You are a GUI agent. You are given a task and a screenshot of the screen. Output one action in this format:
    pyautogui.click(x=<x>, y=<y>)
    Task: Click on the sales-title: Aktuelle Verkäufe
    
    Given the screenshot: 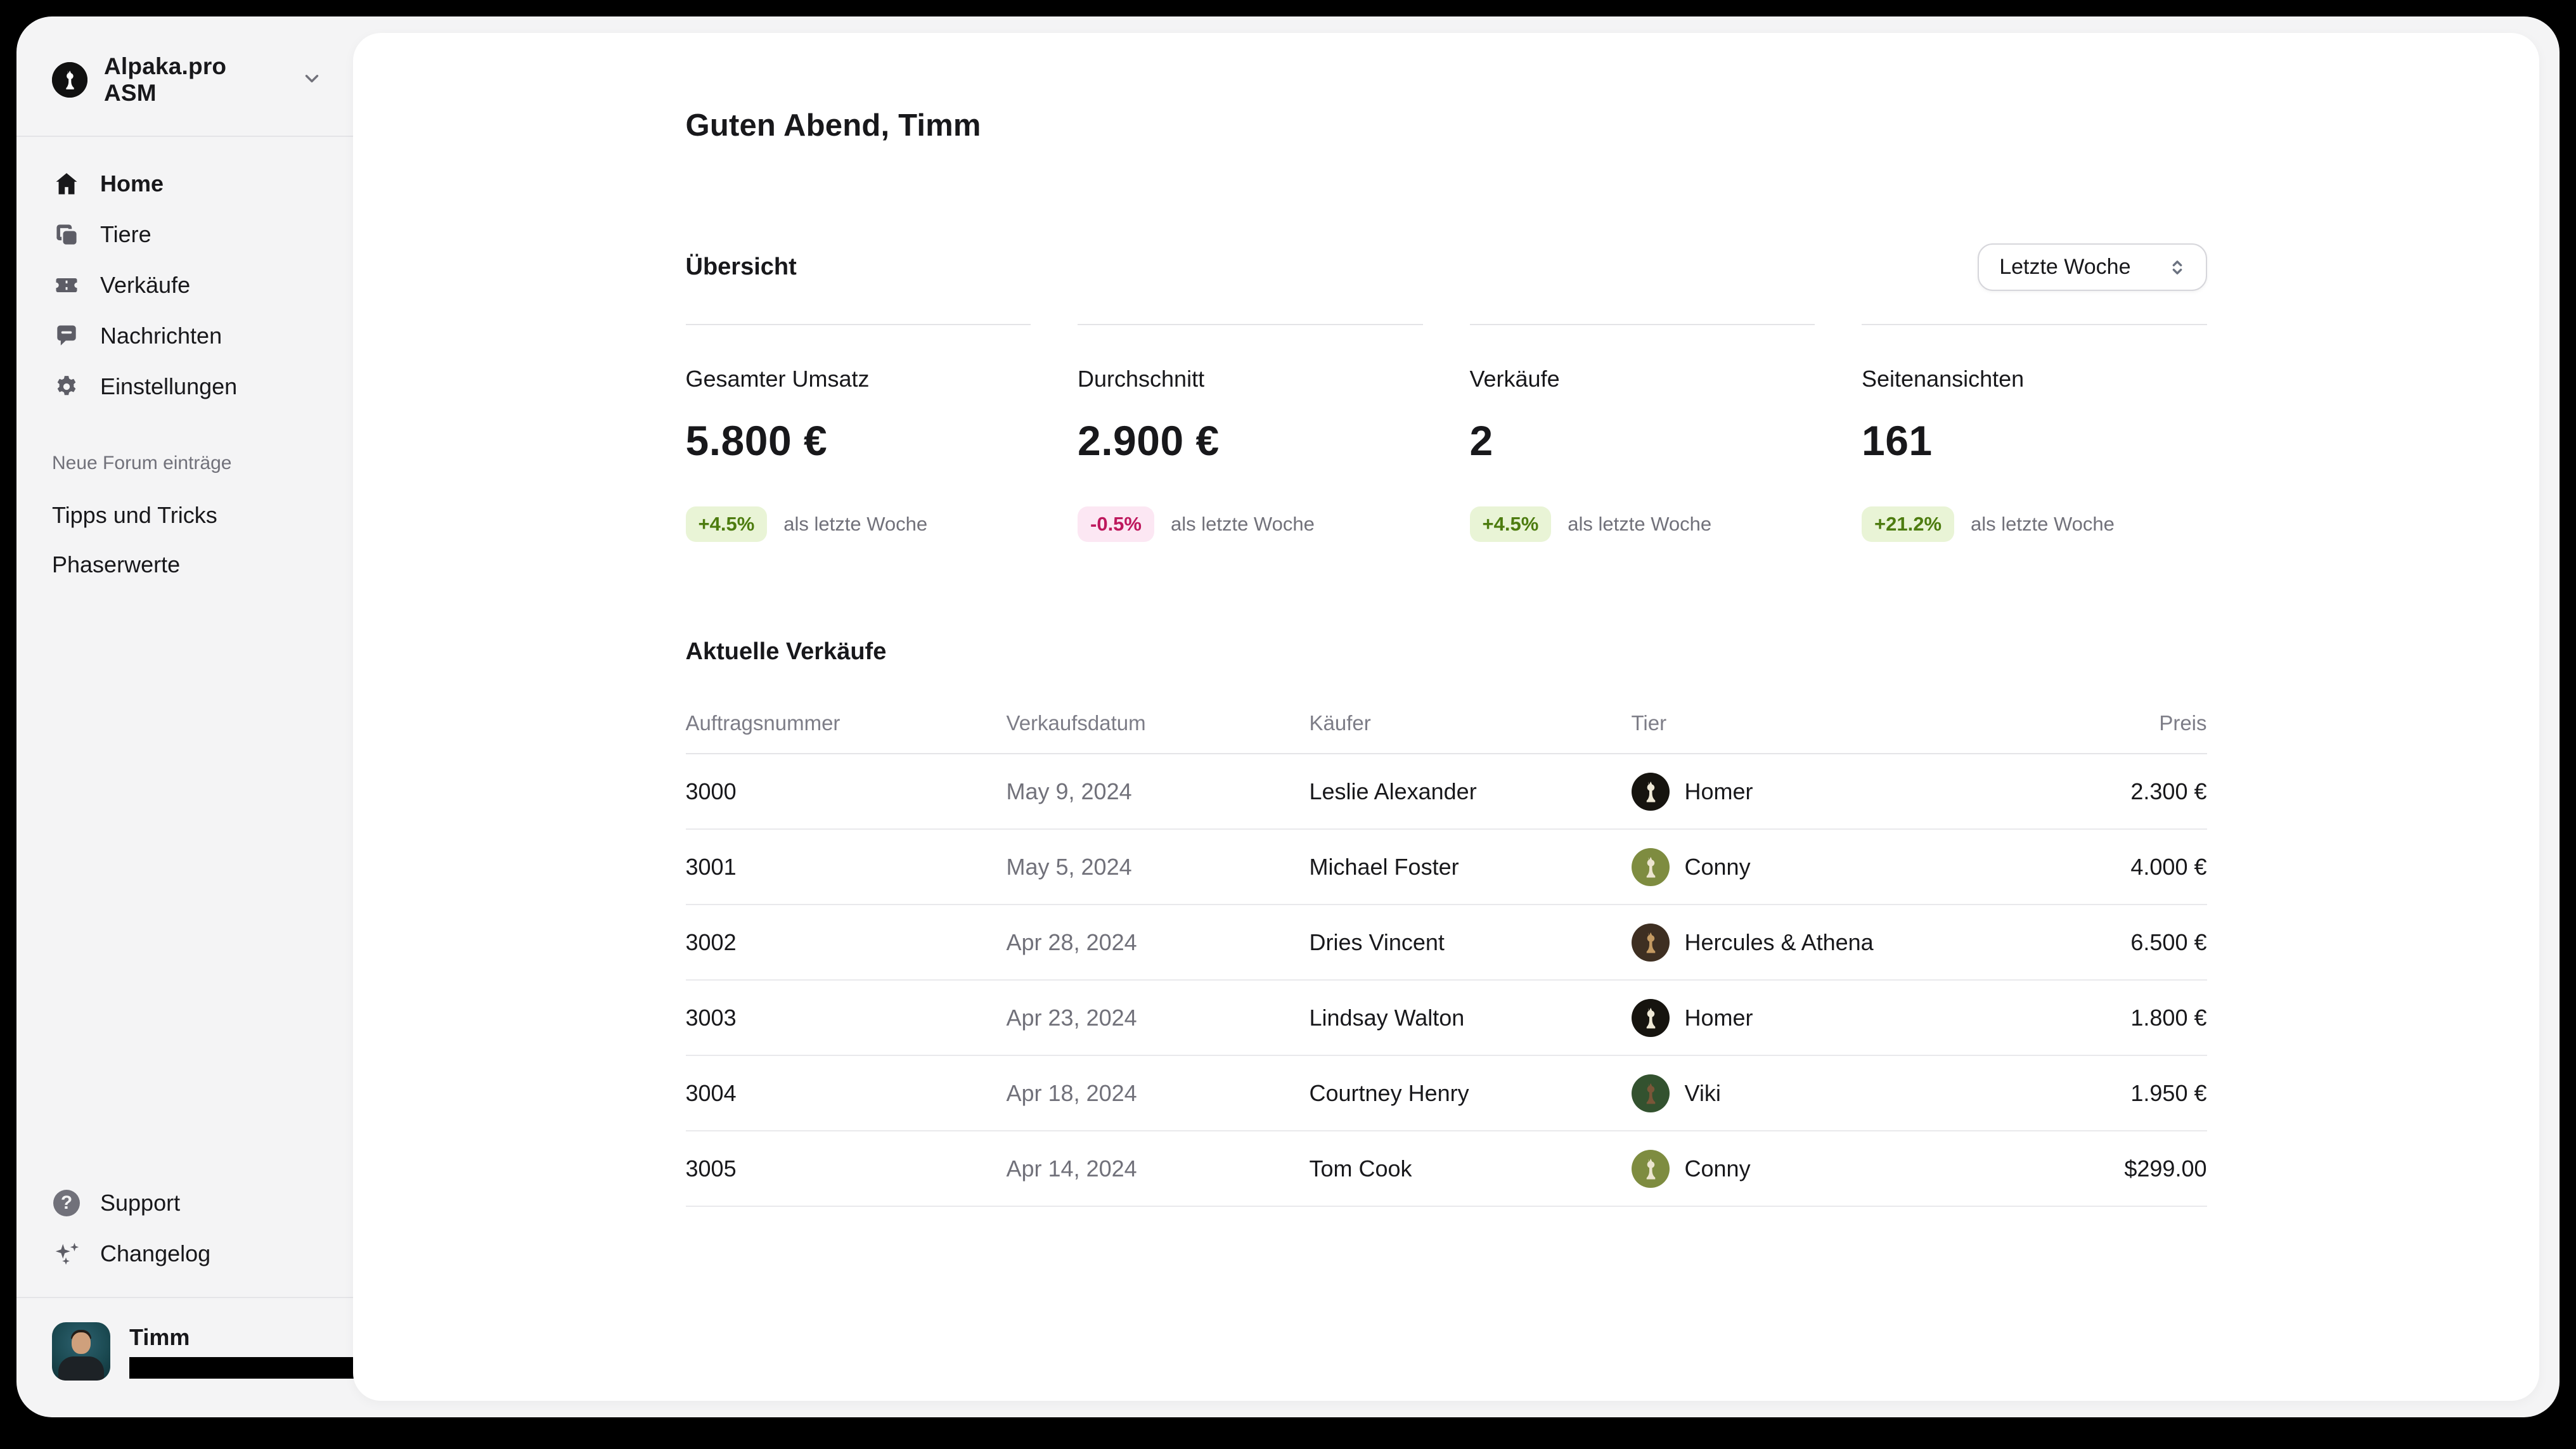 What is the action you would take?
    pyautogui.click(x=786, y=651)
    